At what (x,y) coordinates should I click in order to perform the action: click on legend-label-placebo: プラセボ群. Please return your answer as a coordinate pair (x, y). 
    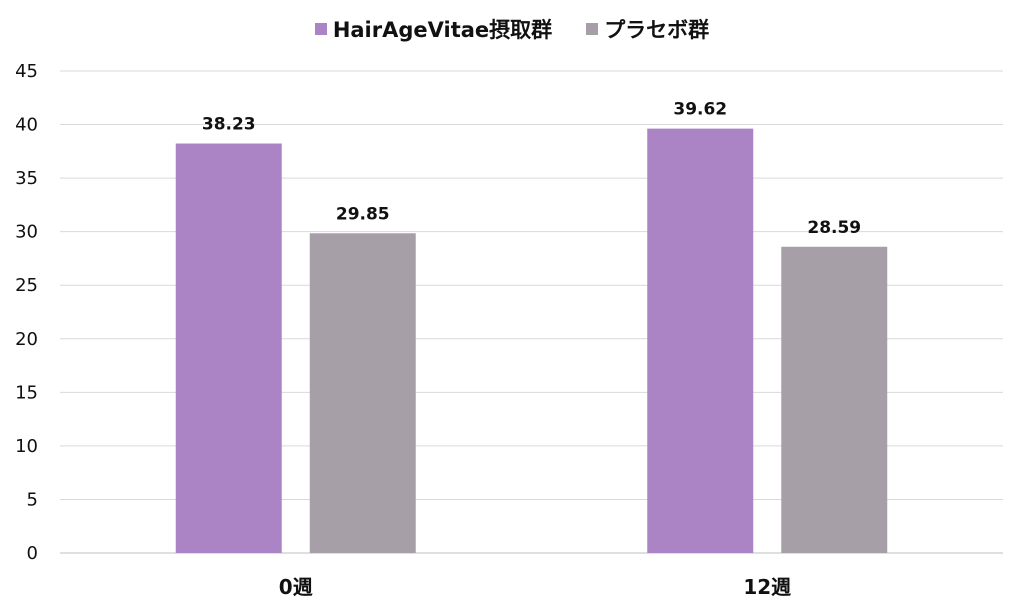
    Looking at the image, I should click on (657, 30).